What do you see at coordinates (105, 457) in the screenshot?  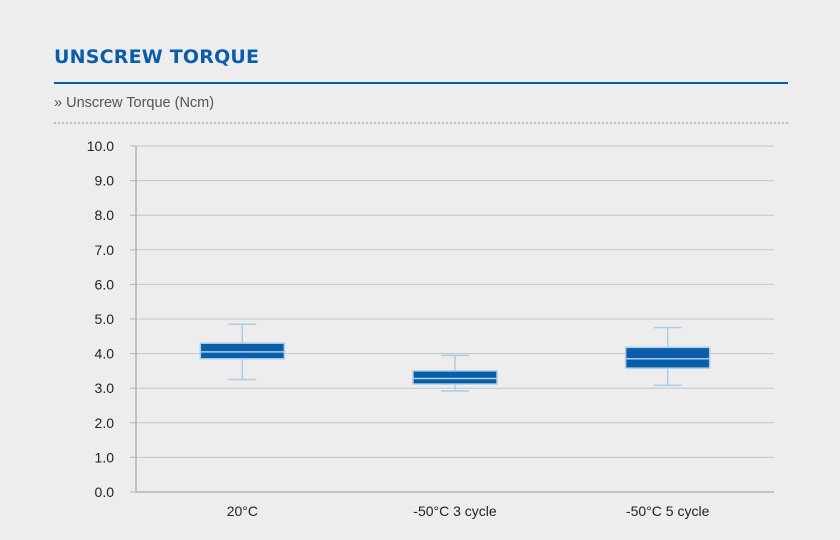 I see `y-tick-label: 1.0` at bounding box center [105, 457].